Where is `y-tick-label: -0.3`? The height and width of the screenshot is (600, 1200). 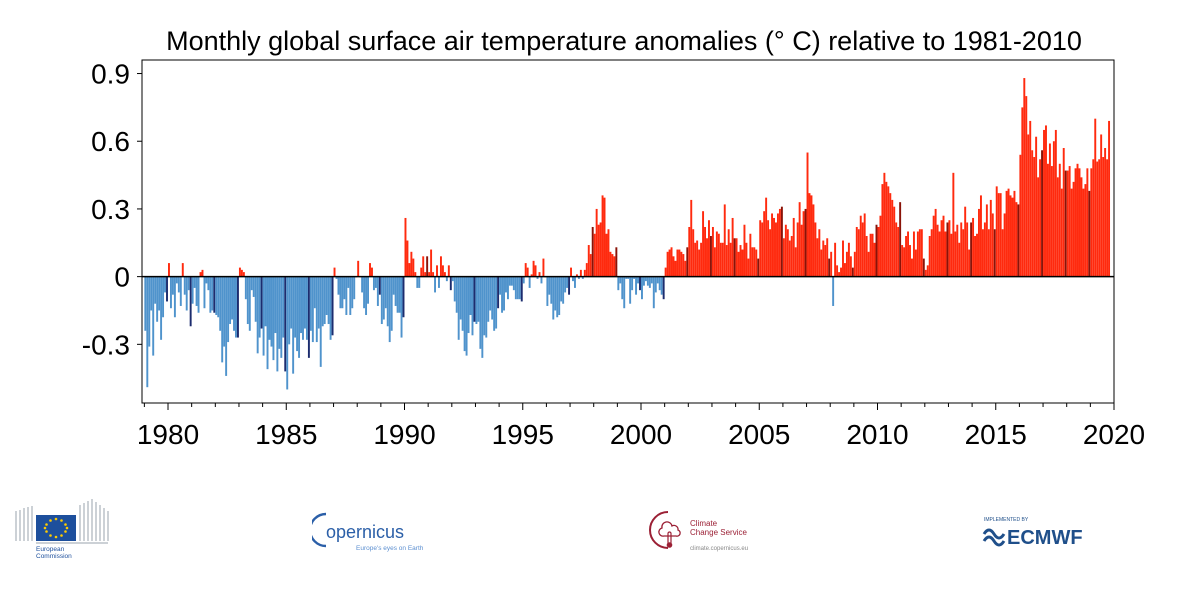
y-tick-label: -0.3 is located at coordinates (106, 344).